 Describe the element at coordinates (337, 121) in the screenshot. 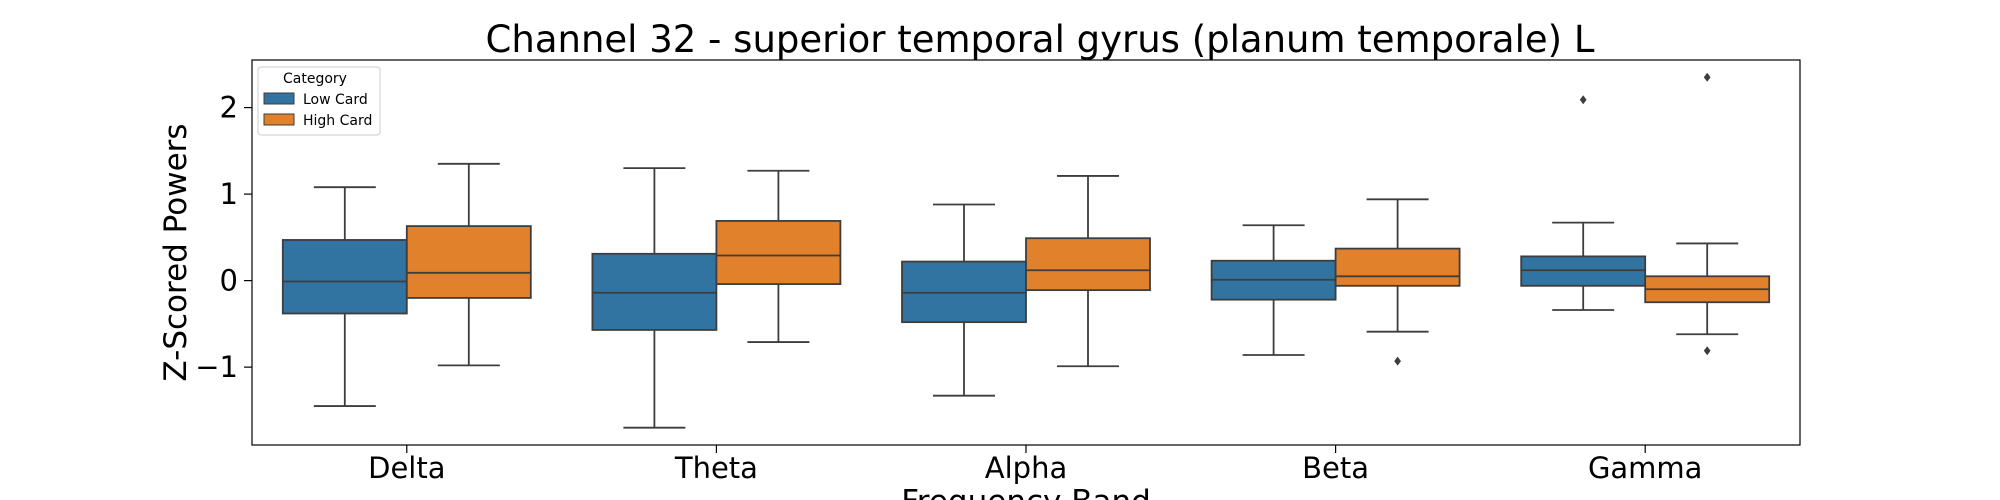

I see `legend-label: High Card` at that location.